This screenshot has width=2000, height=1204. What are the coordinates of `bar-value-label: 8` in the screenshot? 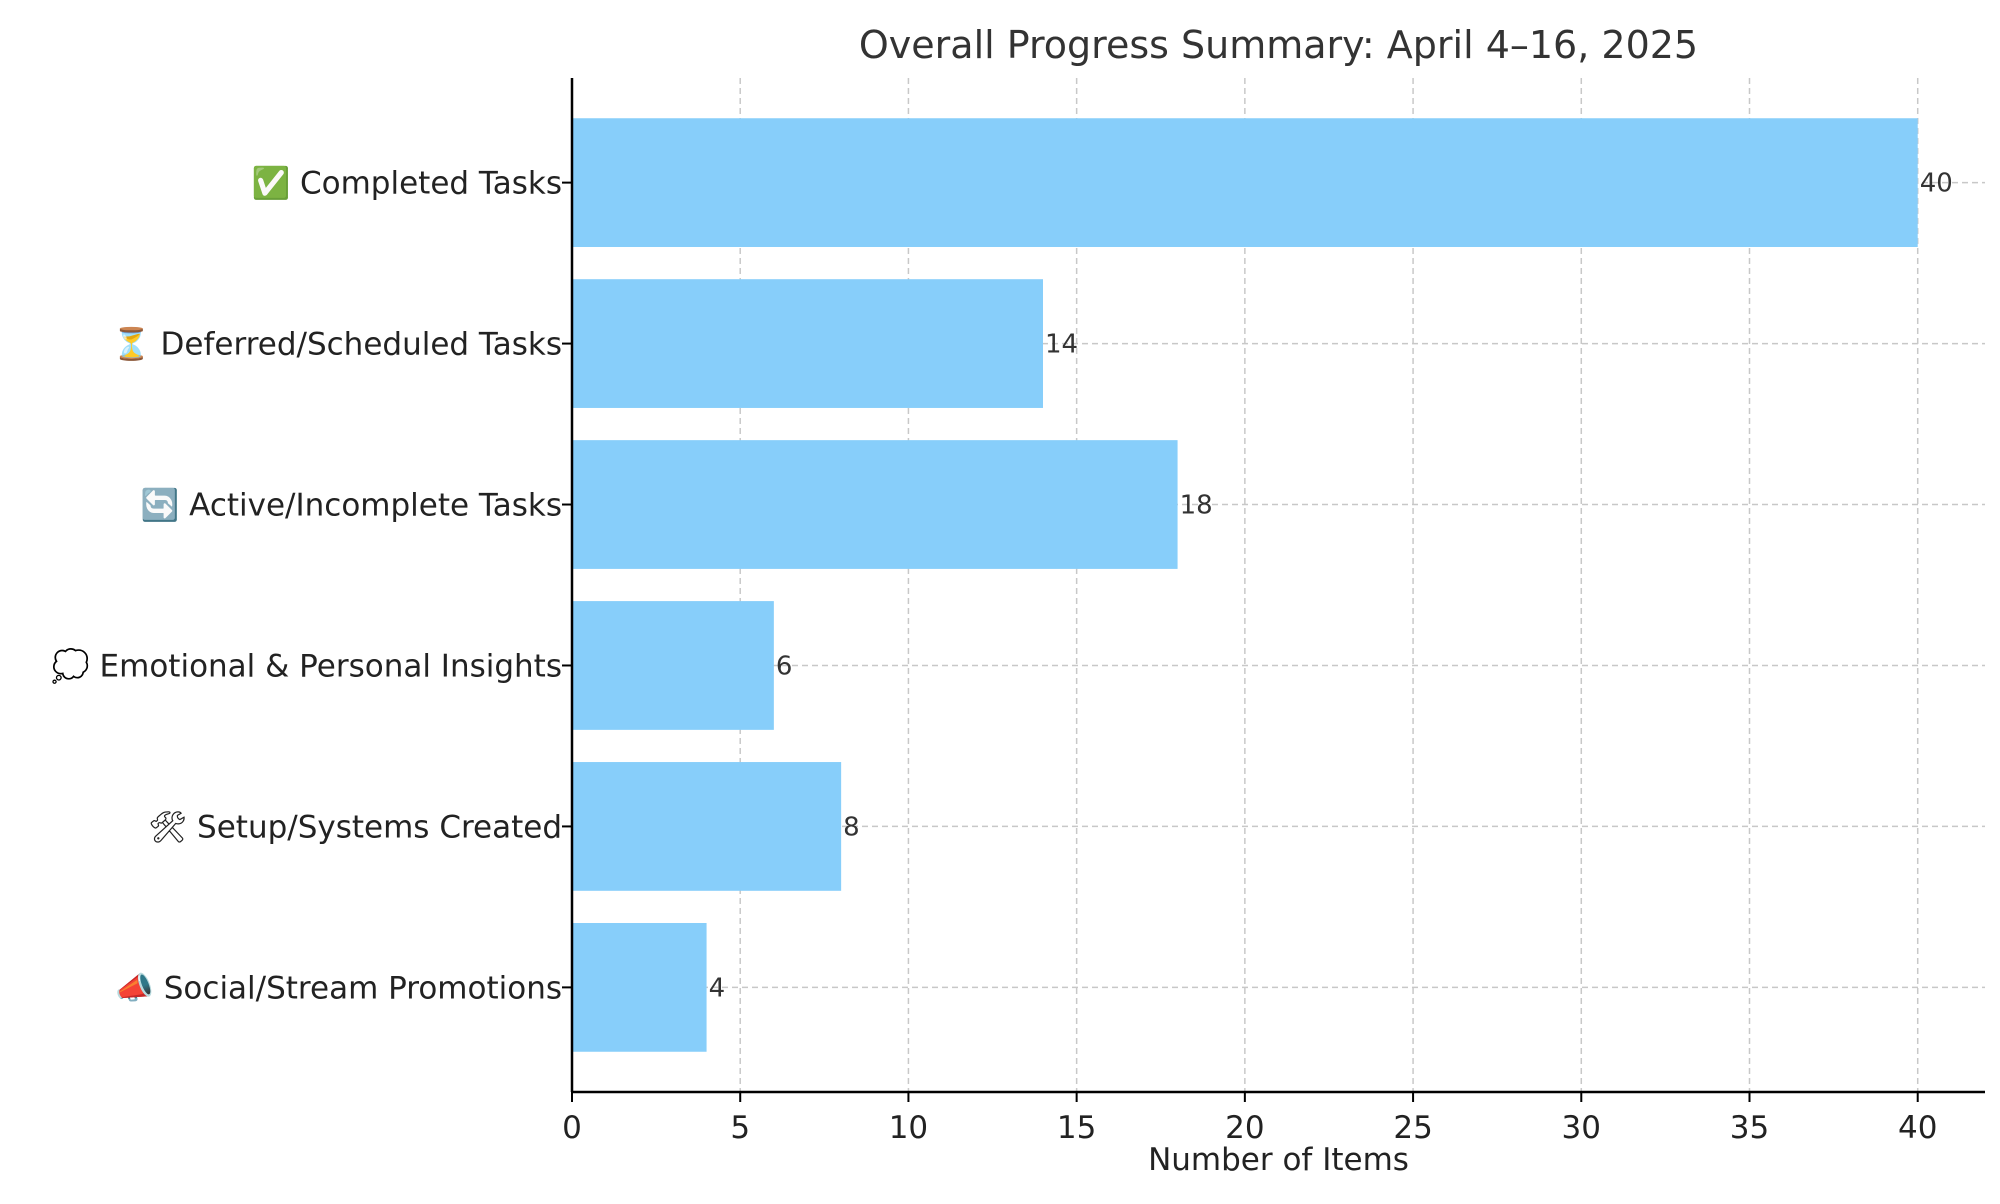 It's located at (851, 827).